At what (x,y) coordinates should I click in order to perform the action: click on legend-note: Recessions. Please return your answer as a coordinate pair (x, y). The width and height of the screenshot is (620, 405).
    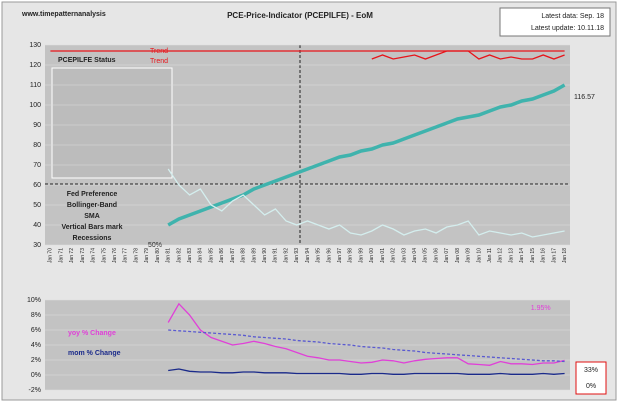
    Looking at the image, I should click on (92, 238).